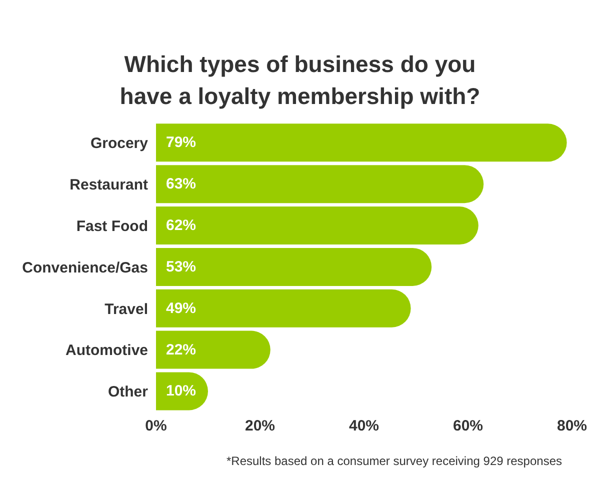  What do you see at coordinates (107, 351) in the screenshot?
I see `y-tick-label: Automotive` at bounding box center [107, 351].